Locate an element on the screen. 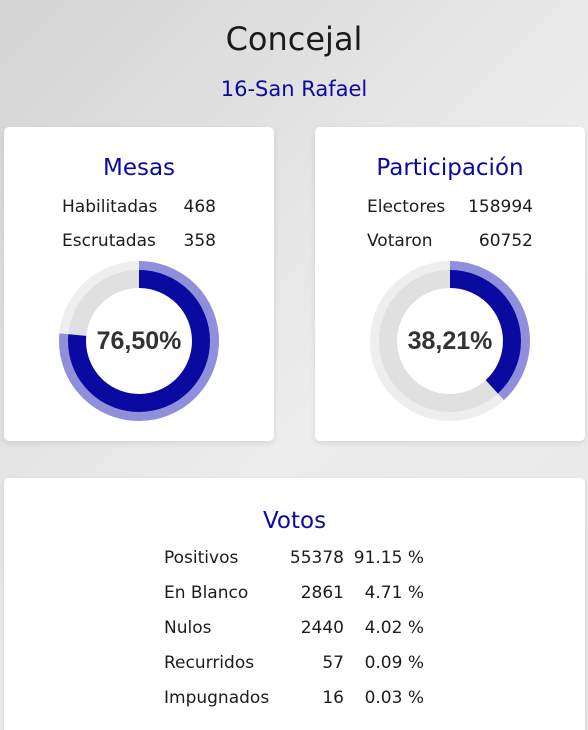 Image resolution: width=588 pixels, height=730 pixels. stat-label: Votaron is located at coordinates (400, 241).